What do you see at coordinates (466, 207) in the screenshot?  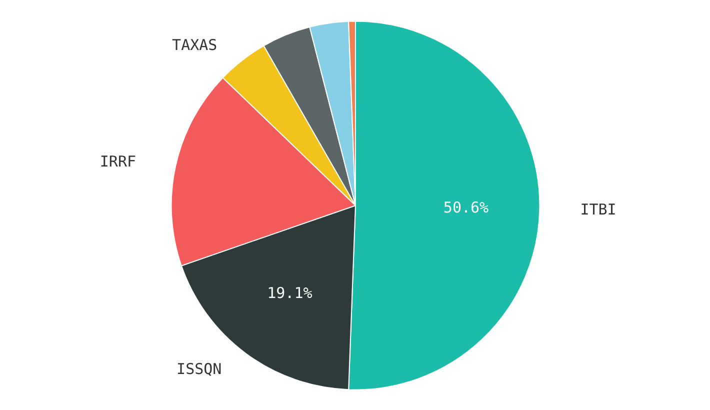 I see `data-label: 50.6%` at bounding box center [466, 207].